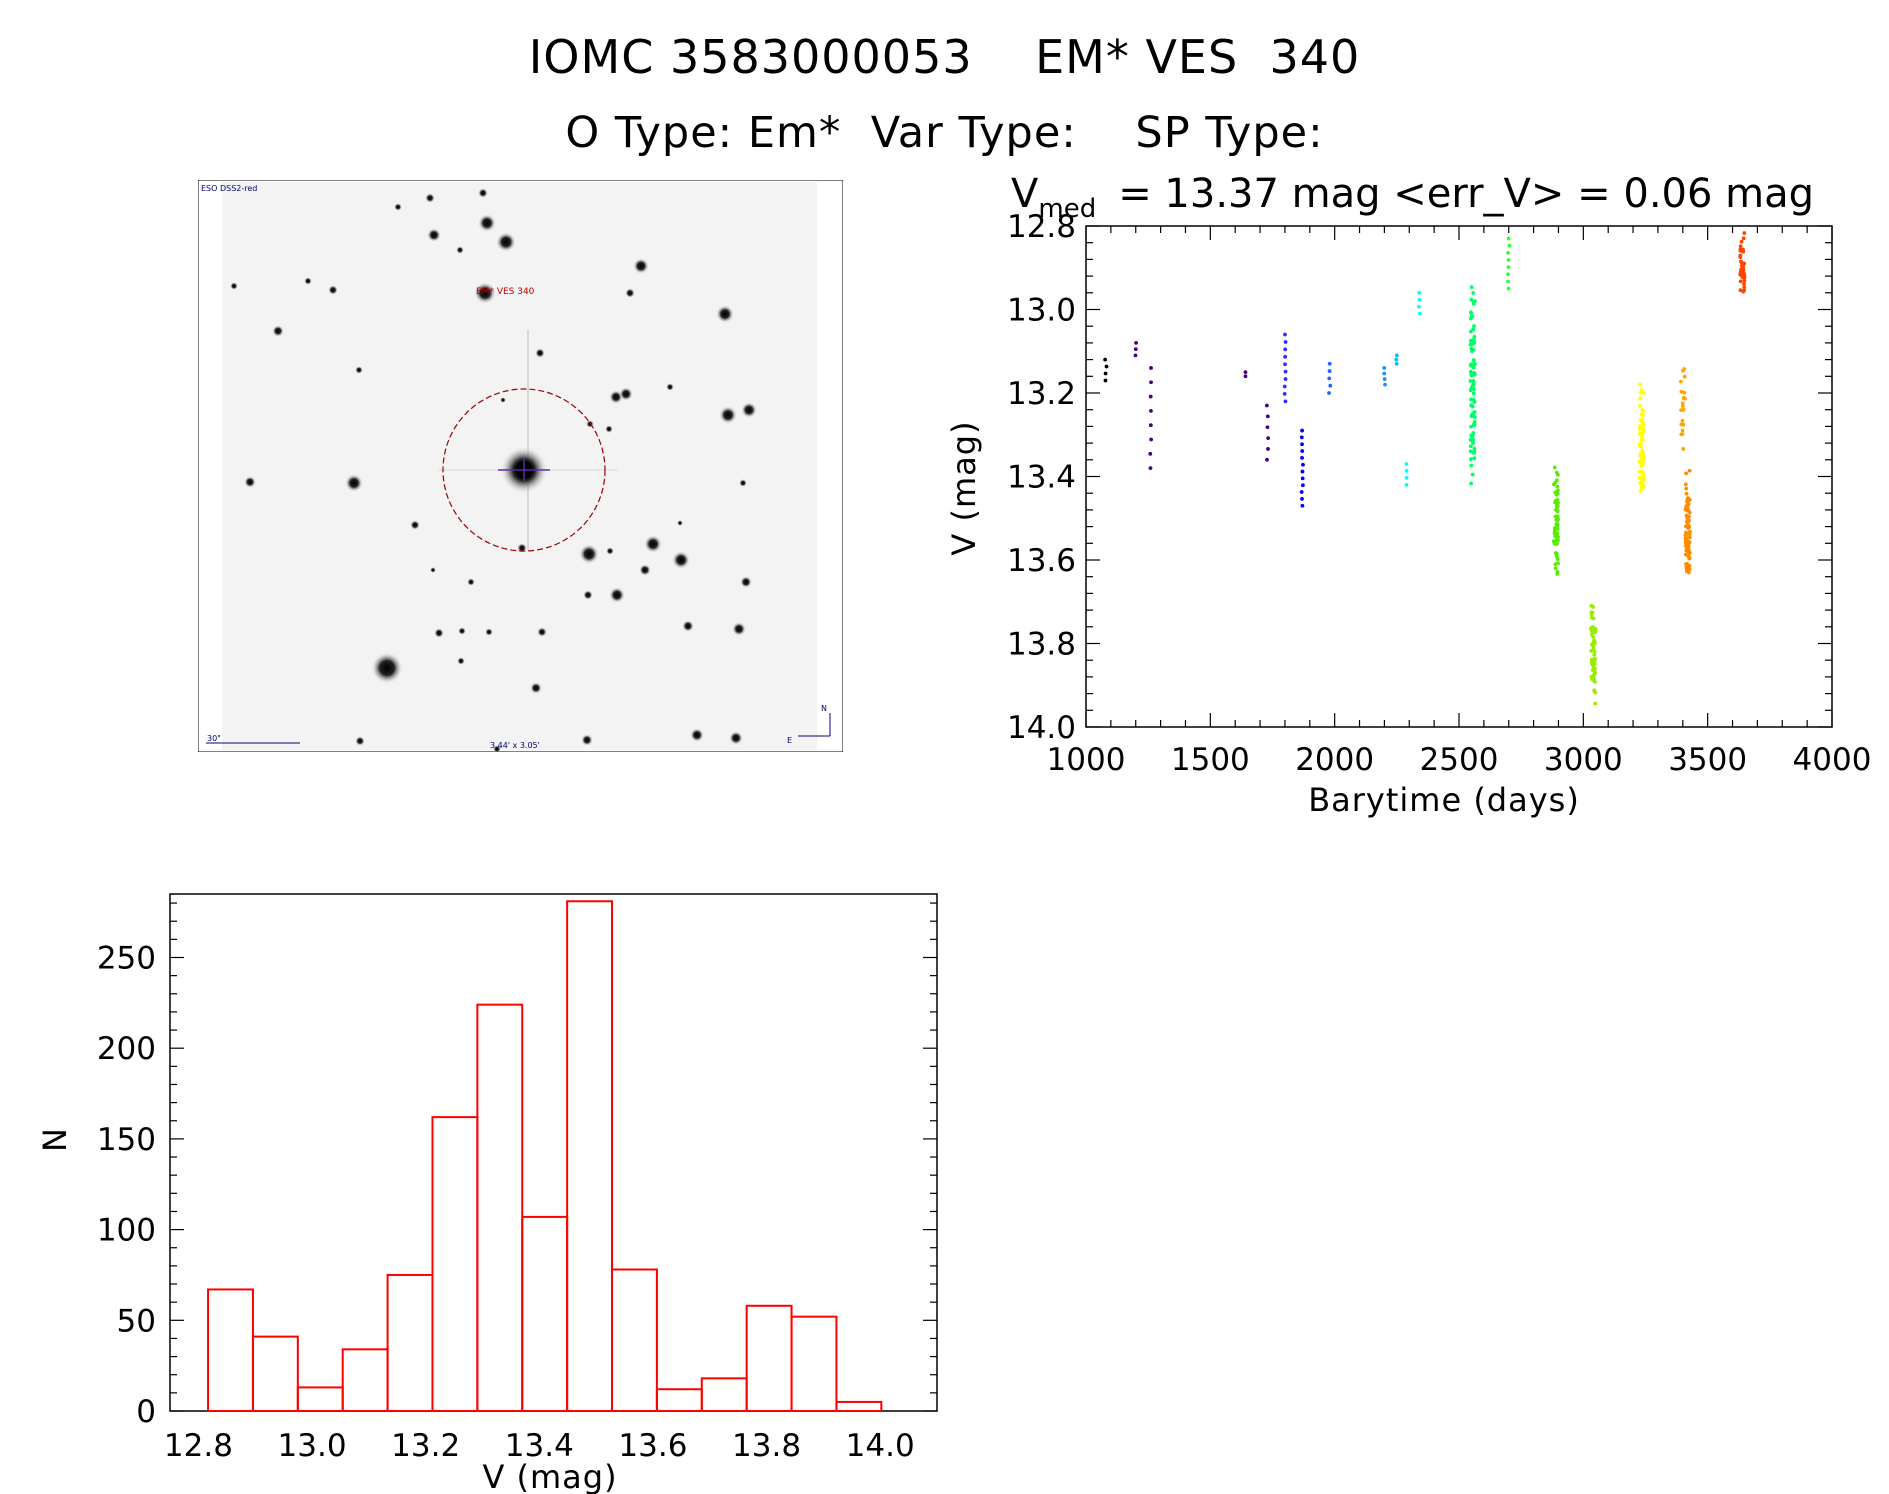 This screenshot has height=1494, width=1889. I want to click on lc-y-tick-label: 13.6, so click(1041, 561).